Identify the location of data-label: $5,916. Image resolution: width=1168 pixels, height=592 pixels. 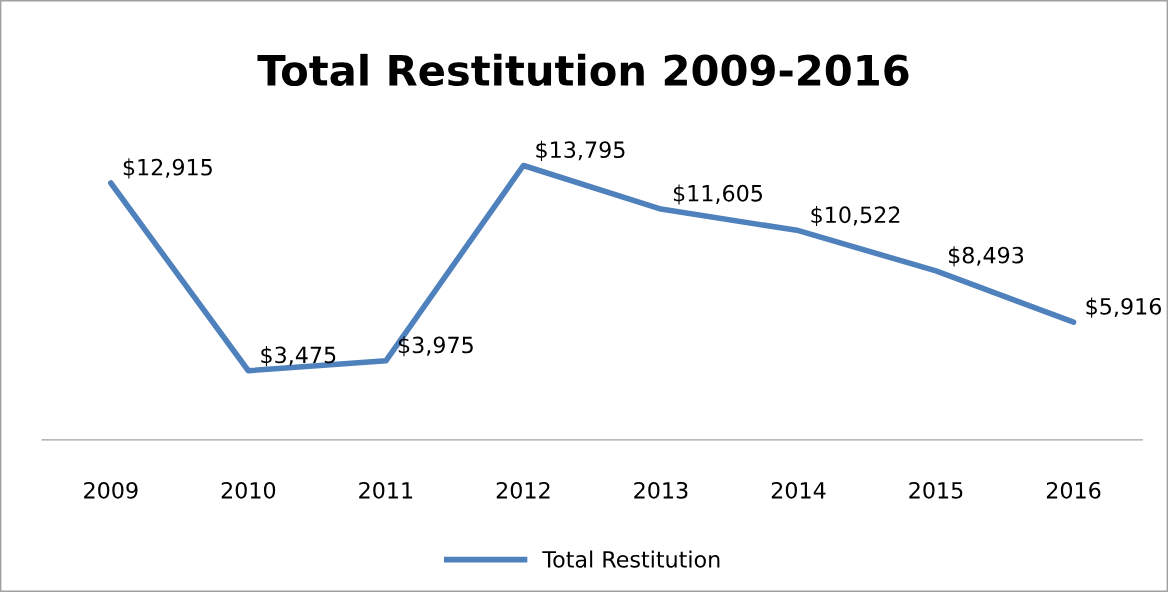
(1124, 307).